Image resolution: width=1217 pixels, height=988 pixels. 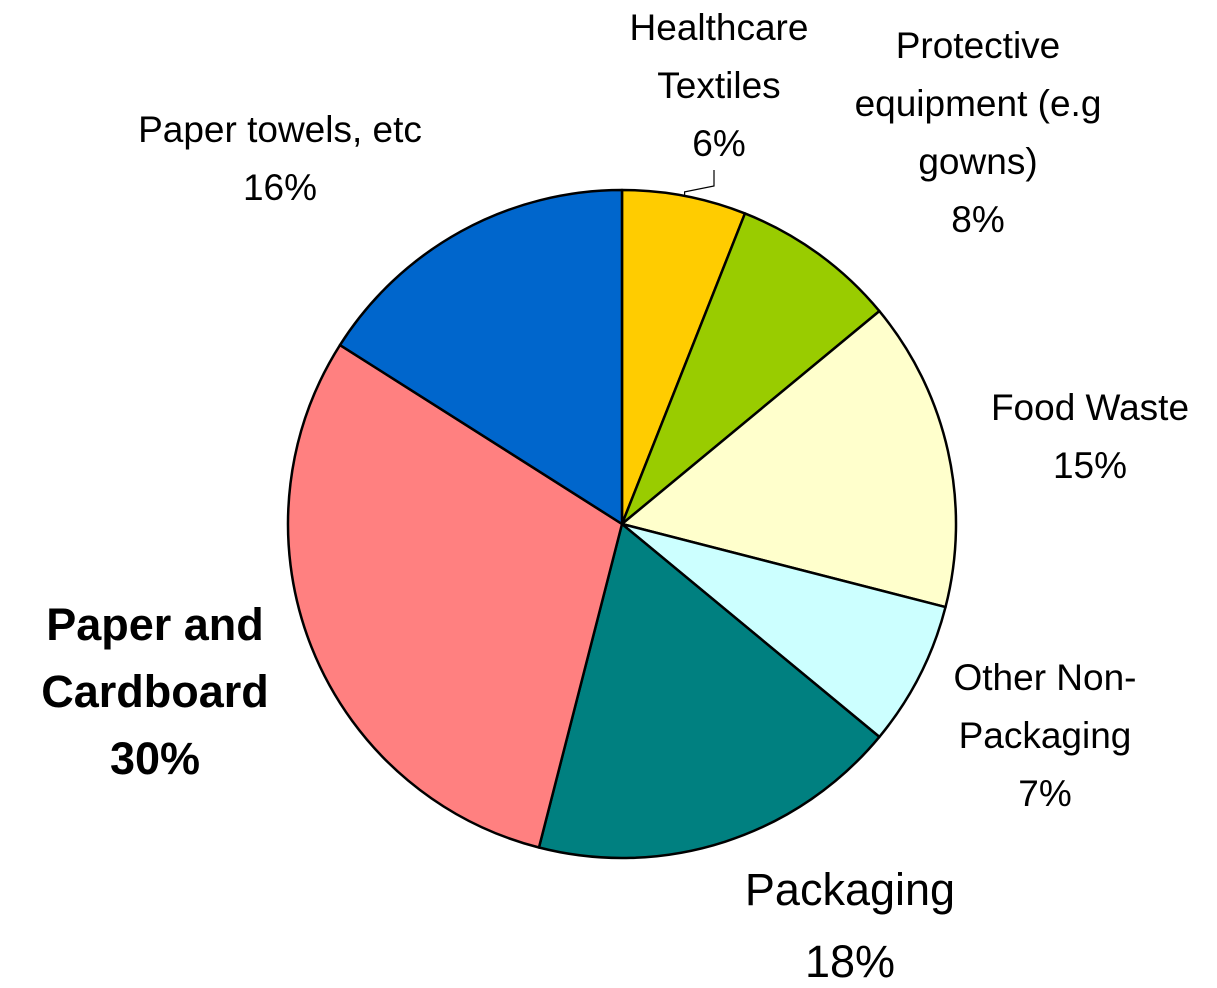 I want to click on slice-label-paper-and-cardboard: Paper and Cardboard 30%, so click(x=155, y=691).